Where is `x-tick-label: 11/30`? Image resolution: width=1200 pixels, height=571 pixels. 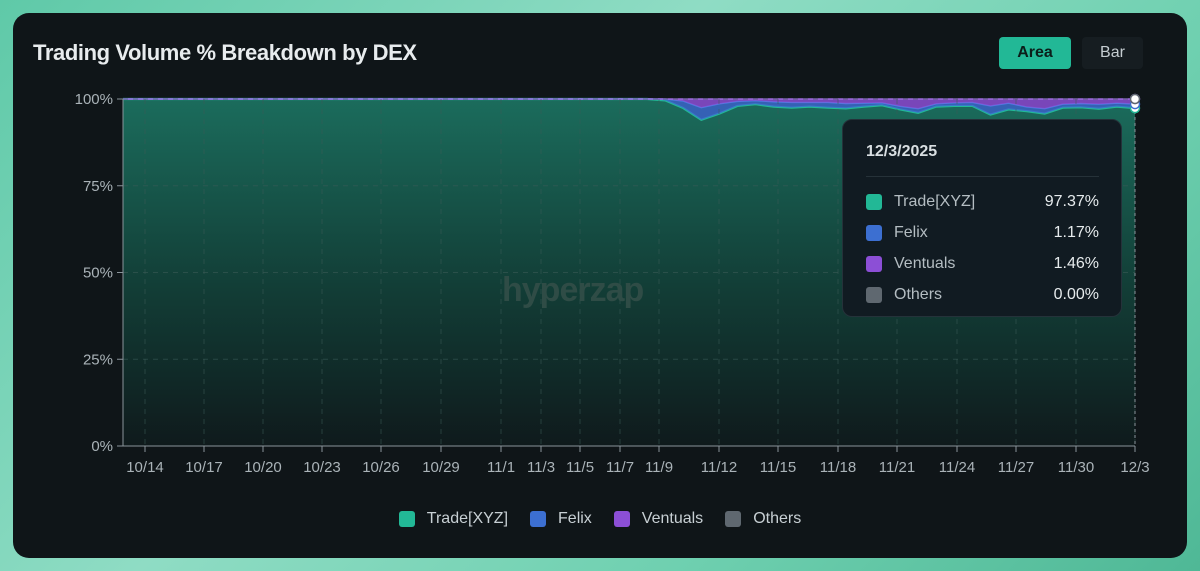
x-tick-label: 11/30 is located at coordinates (1076, 467).